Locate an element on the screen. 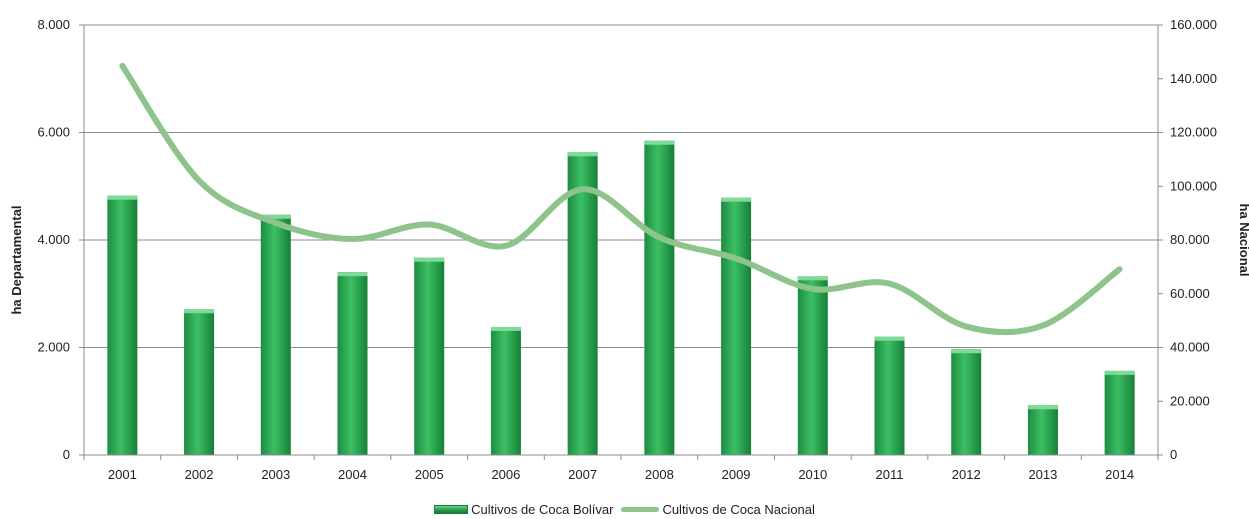 Image resolution: width=1249 pixels, height=519 pixels. legend-item-nacional: Cultivos de Coca Nacional is located at coordinates (718, 509).